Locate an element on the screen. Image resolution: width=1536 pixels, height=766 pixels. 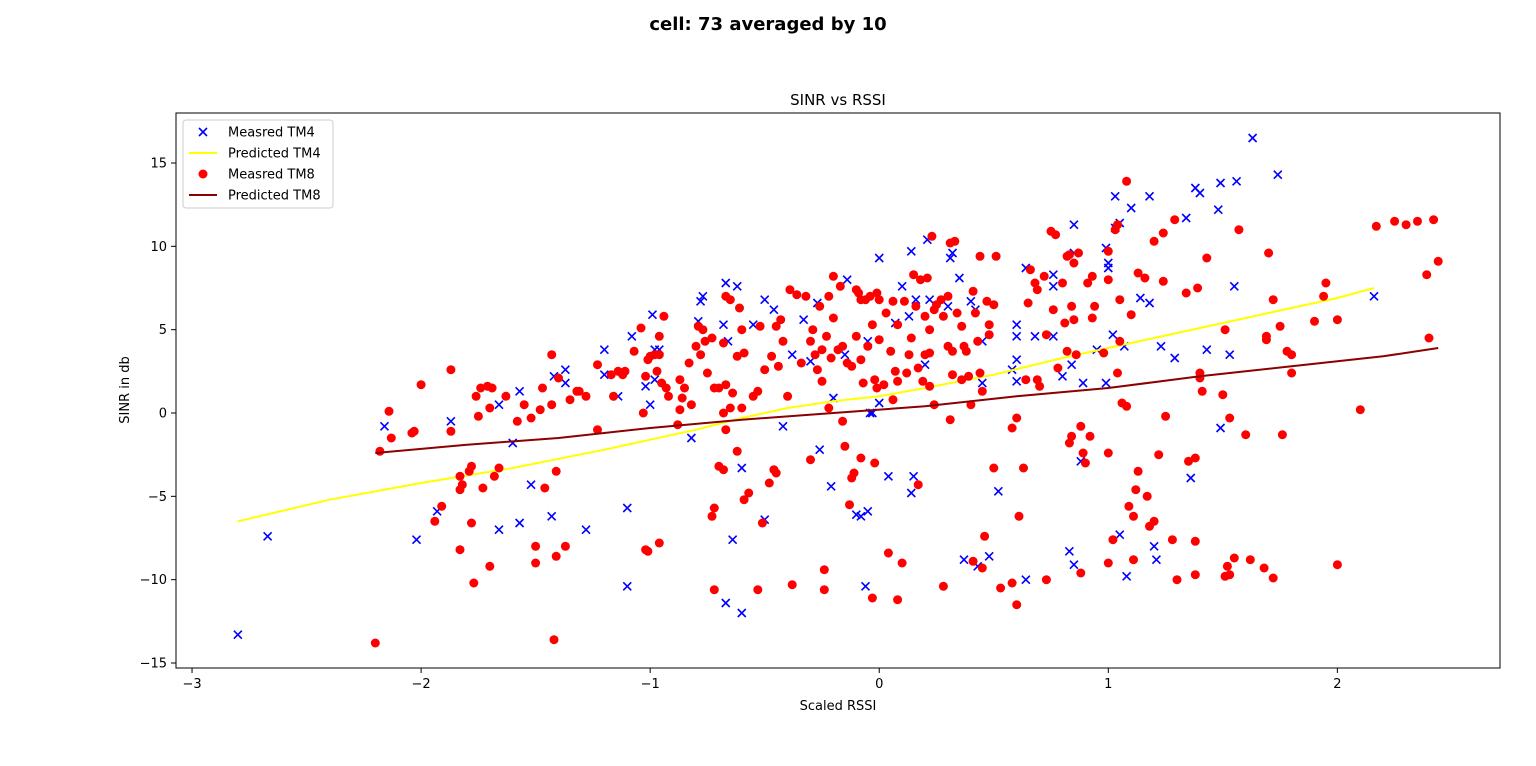
y-tick-label: 0 is located at coordinates (163, 414).